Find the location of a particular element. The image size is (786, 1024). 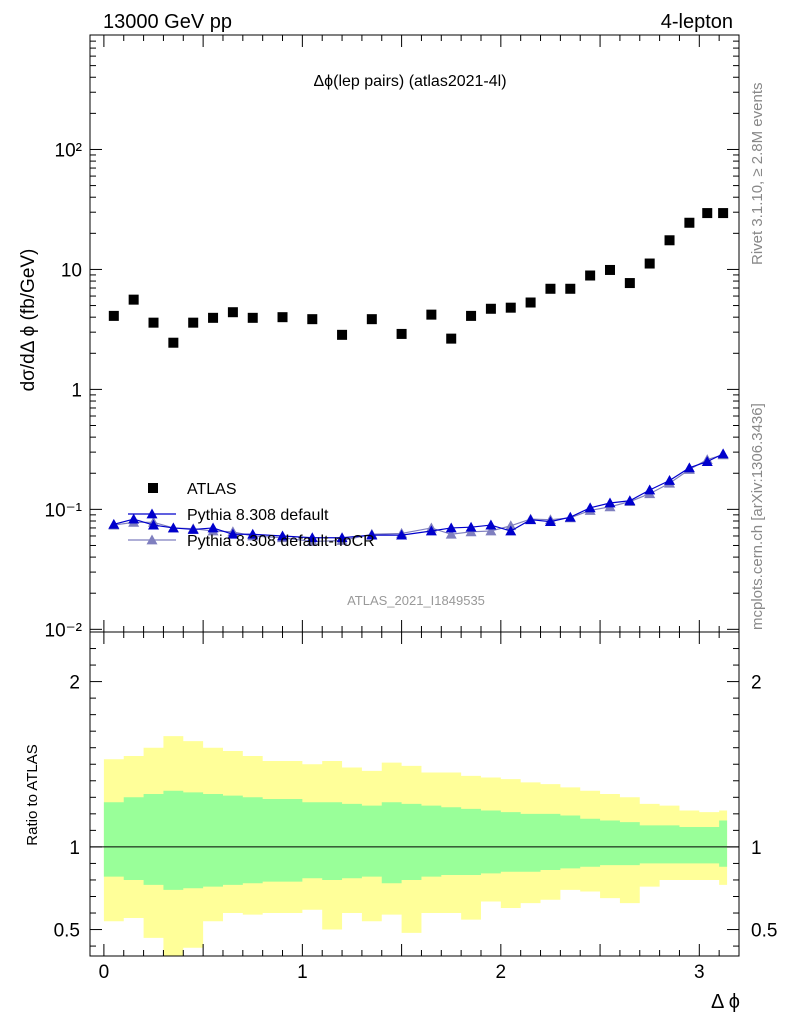

x-tick-label: 0 is located at coordinates (104, 972).